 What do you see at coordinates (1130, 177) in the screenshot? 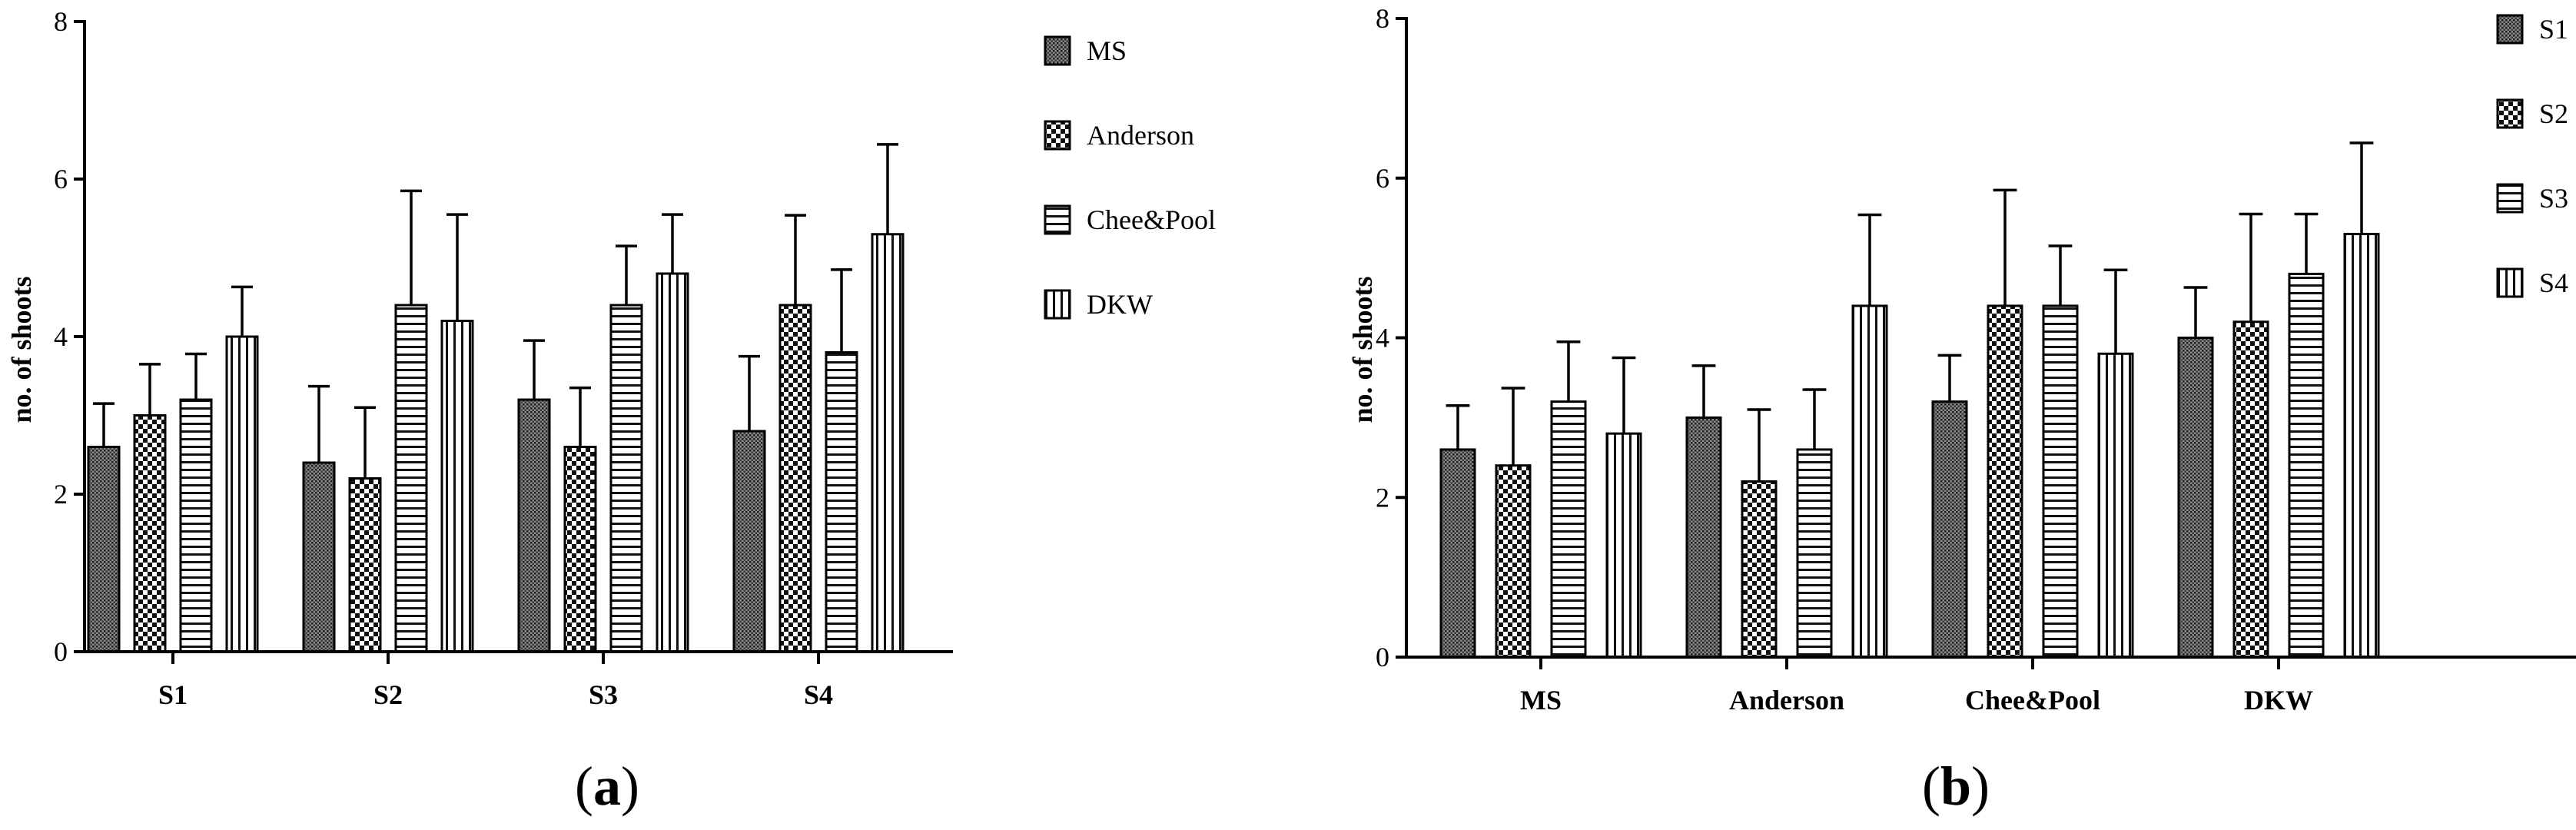
I see `legend: MS Anderson Chee&Pool DKW` at bounding box center [1130, 177].